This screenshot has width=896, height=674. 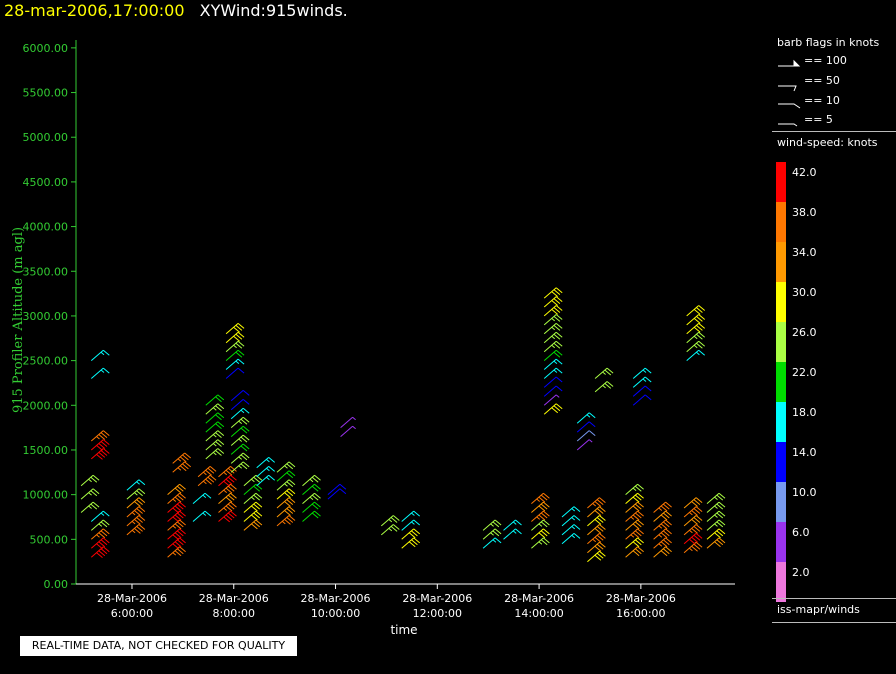 What do you see at coordinates (788, 125) in the screenshot?
I see `barb-flag-5-icon` at bounding box center [788, 125].